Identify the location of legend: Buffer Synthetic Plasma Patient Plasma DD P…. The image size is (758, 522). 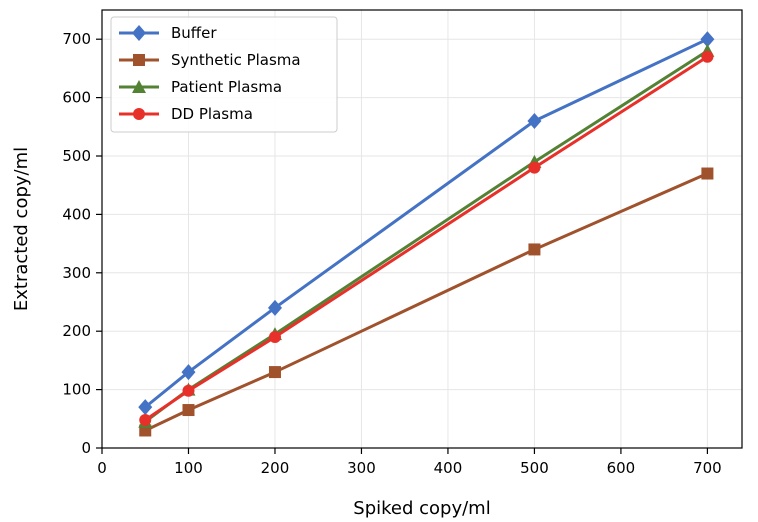
(224, 74).